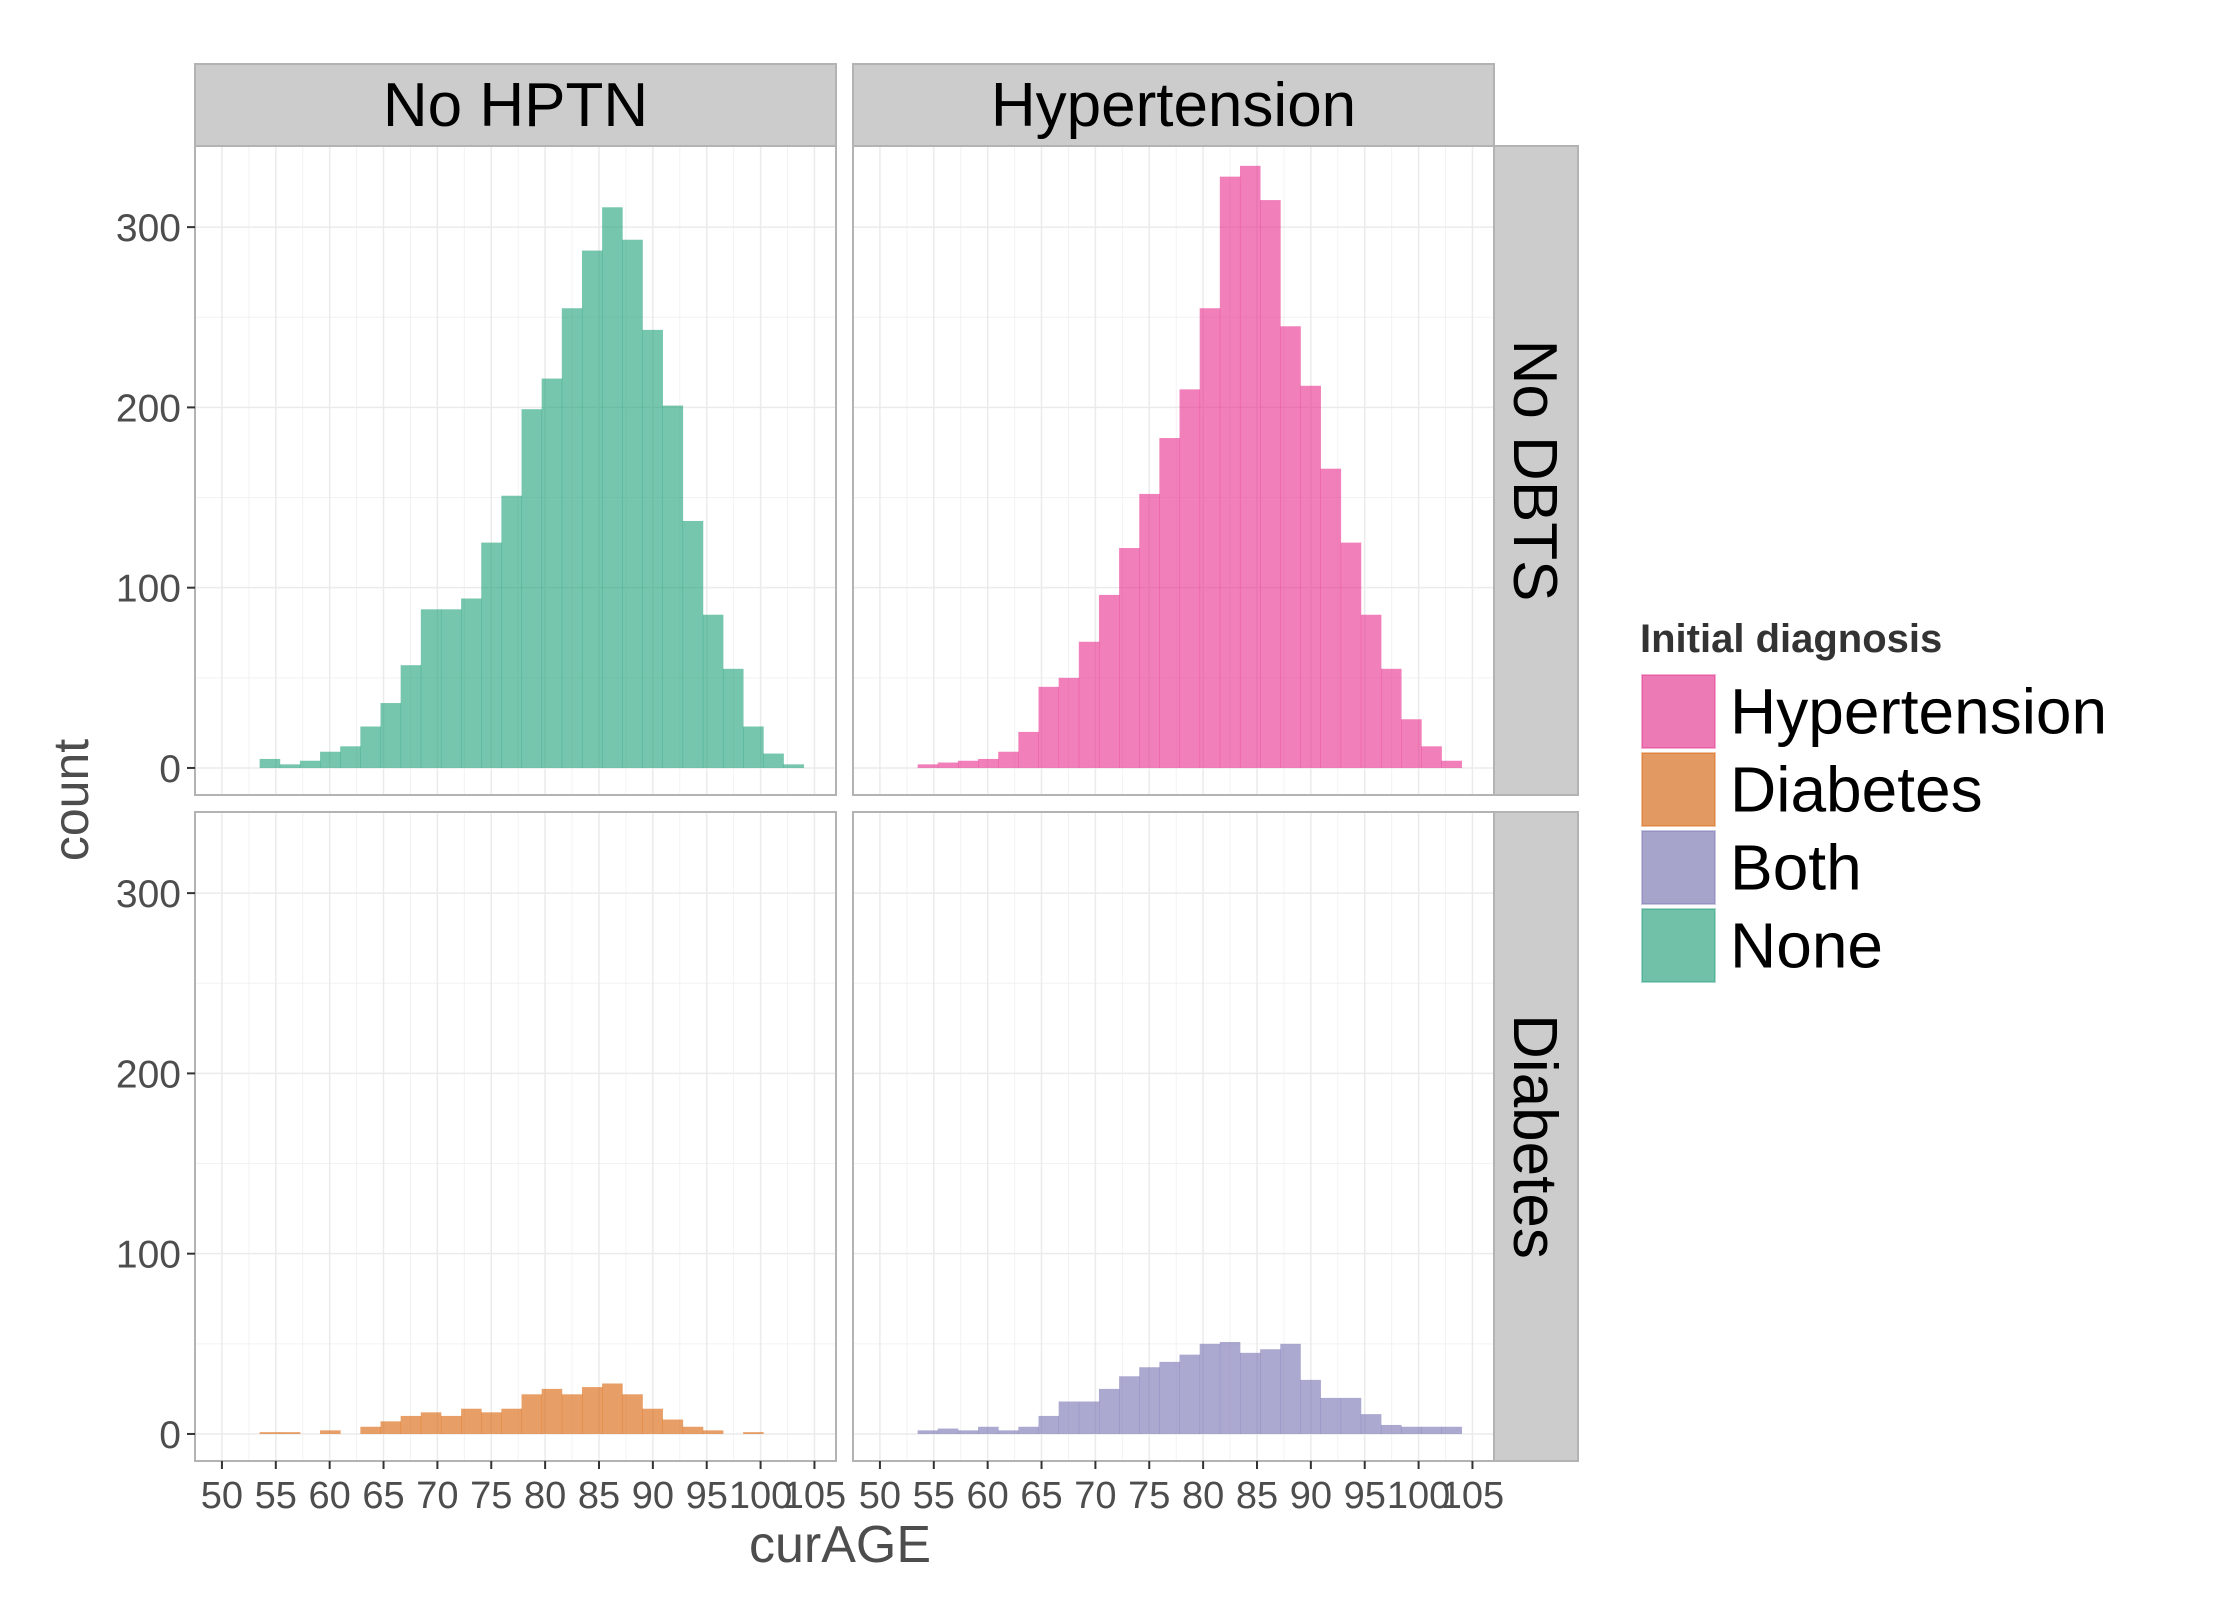 The height and width of the screenshot is (1600, 2240). Describe the element at coordinates (1041, 1496) in the screenshot. I see `x-tick-label: 65` at that location.